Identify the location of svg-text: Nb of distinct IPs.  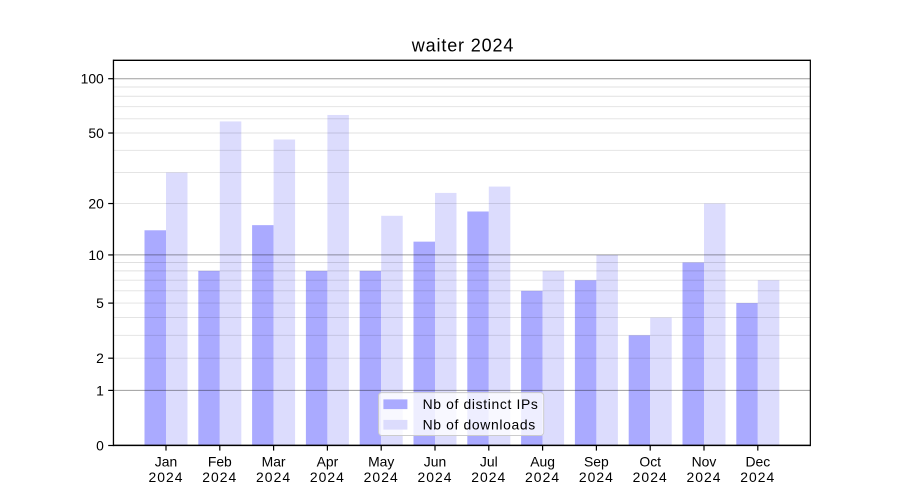
(481, 404).